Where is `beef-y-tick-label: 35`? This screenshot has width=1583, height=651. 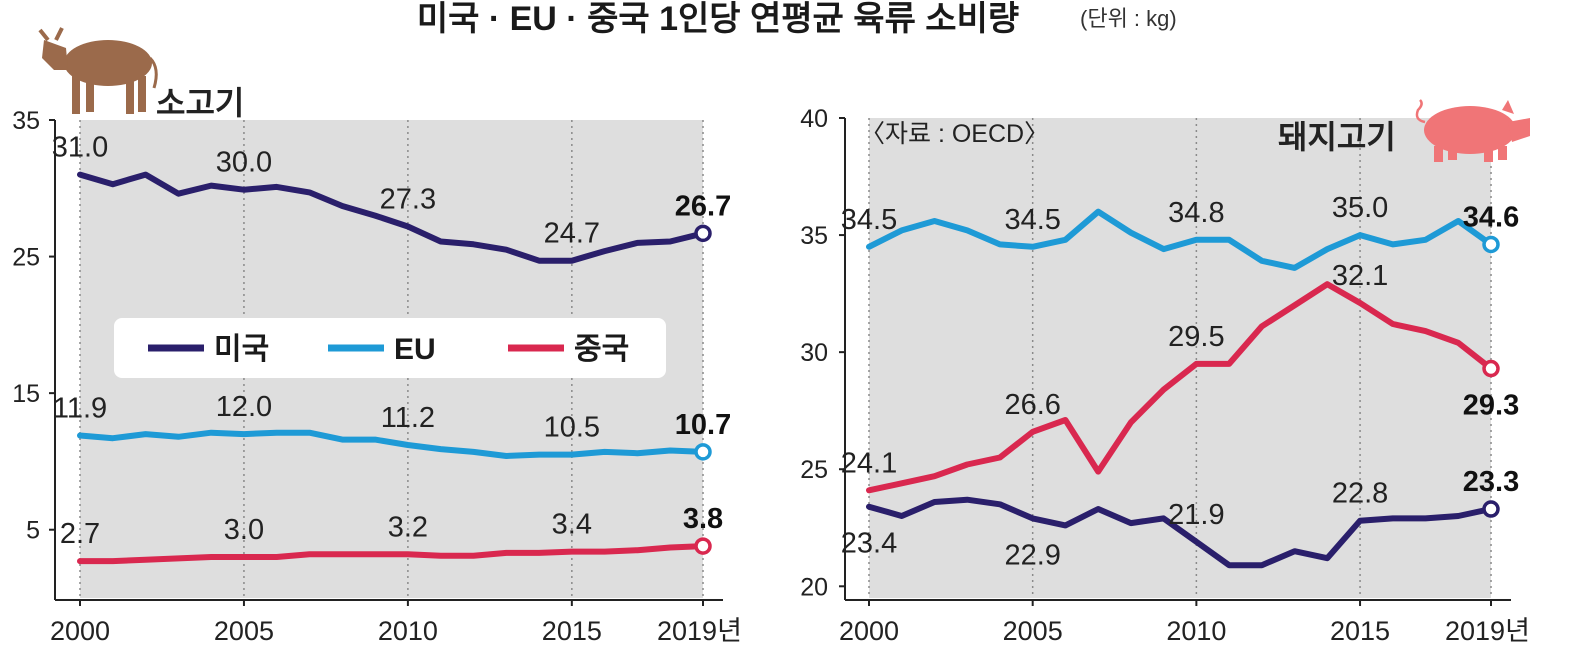 beef-y-tick-label: 35 is located at coordinates (26, 121).